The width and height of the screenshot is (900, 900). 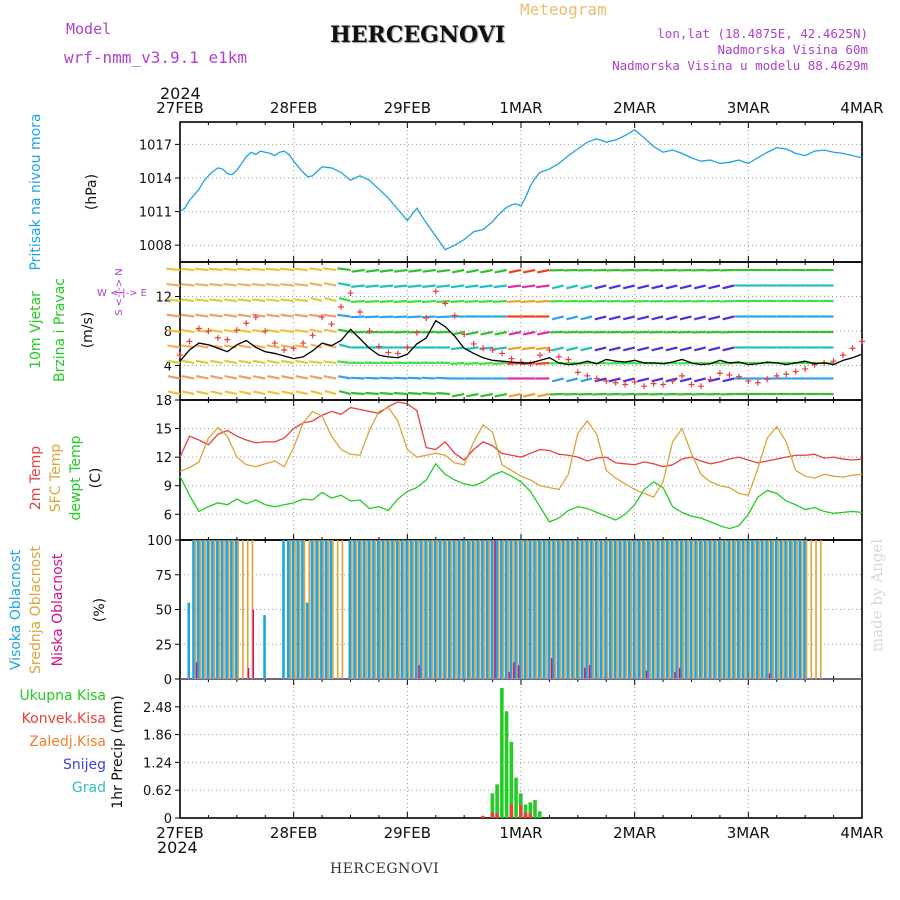 What do you see at coordinates (58, 609) in the screenshot?
I see `cloud-low-label: Niska Oblacnost` at bounding box center [58, 609].